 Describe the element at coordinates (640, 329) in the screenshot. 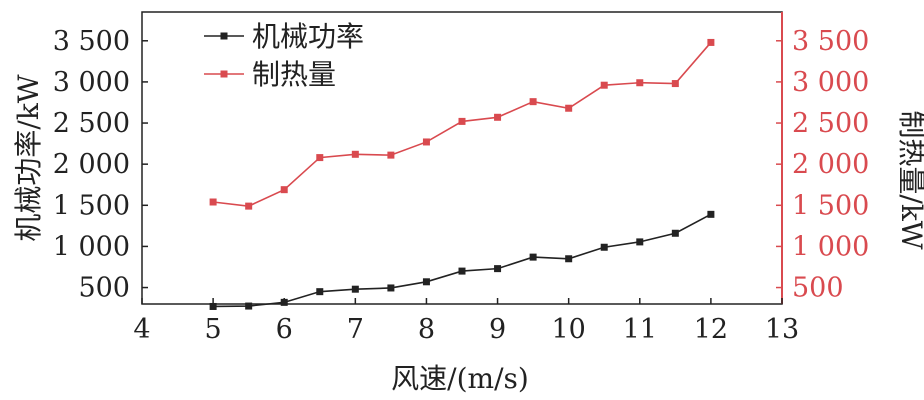

I see `x-tick-label: 11` at that location.